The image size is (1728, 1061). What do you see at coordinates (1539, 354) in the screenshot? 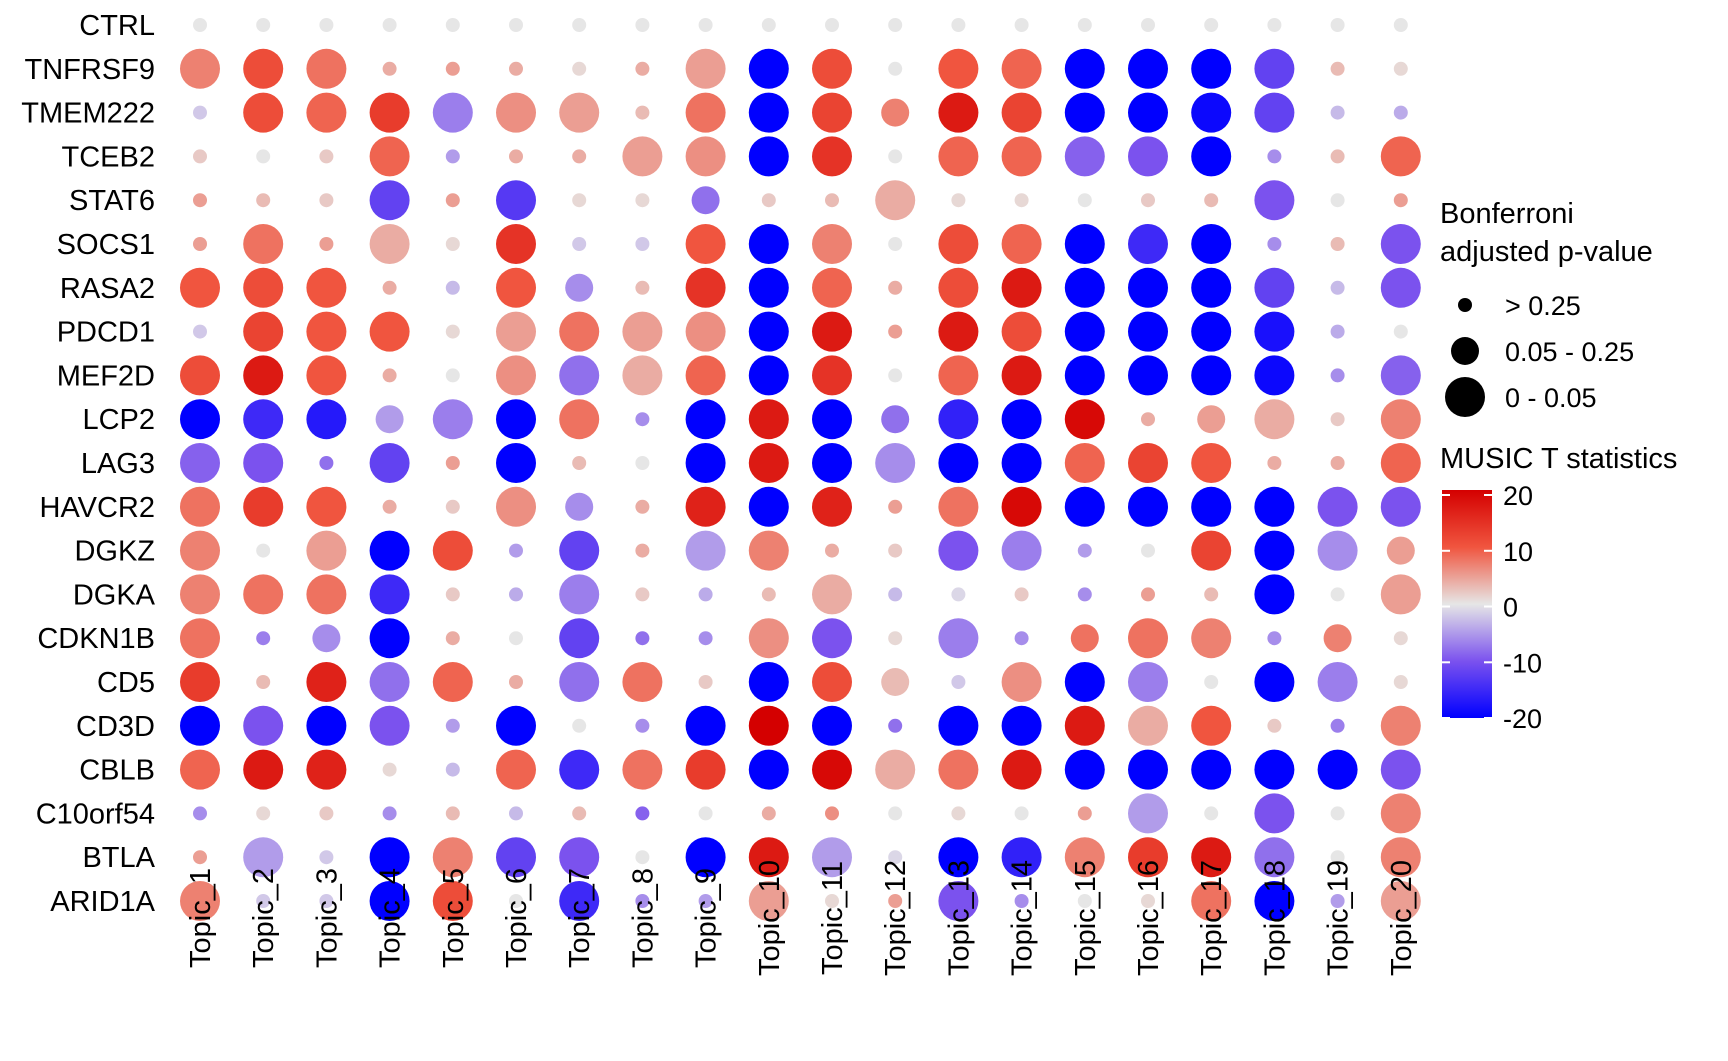
I see `size-legend-items: > 0.25 0.05 - 0.25 0 - 0.05` at bounding box center [1539, 354].